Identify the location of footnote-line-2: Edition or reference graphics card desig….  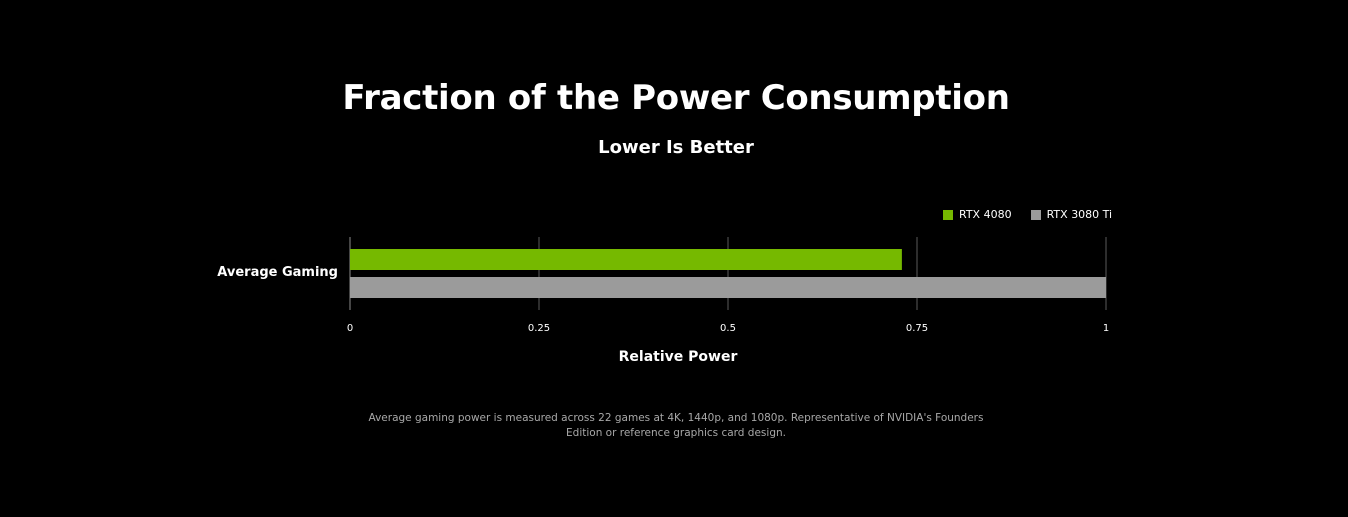
(676, 433).